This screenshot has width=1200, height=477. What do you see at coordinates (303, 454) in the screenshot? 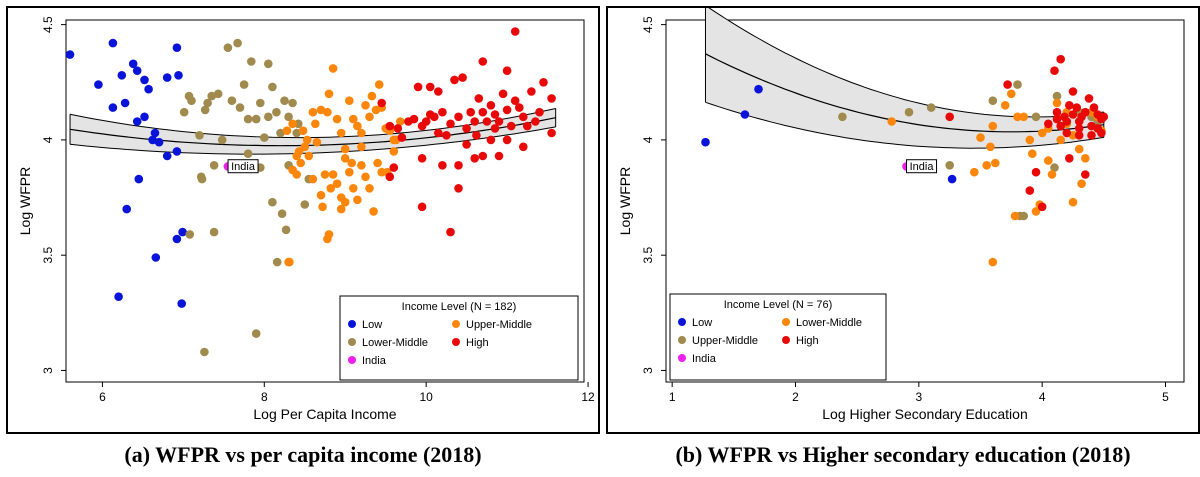
I see `caption-income: (a) WFPR vs per capita income (2018)` at bounding box center [303, 454].